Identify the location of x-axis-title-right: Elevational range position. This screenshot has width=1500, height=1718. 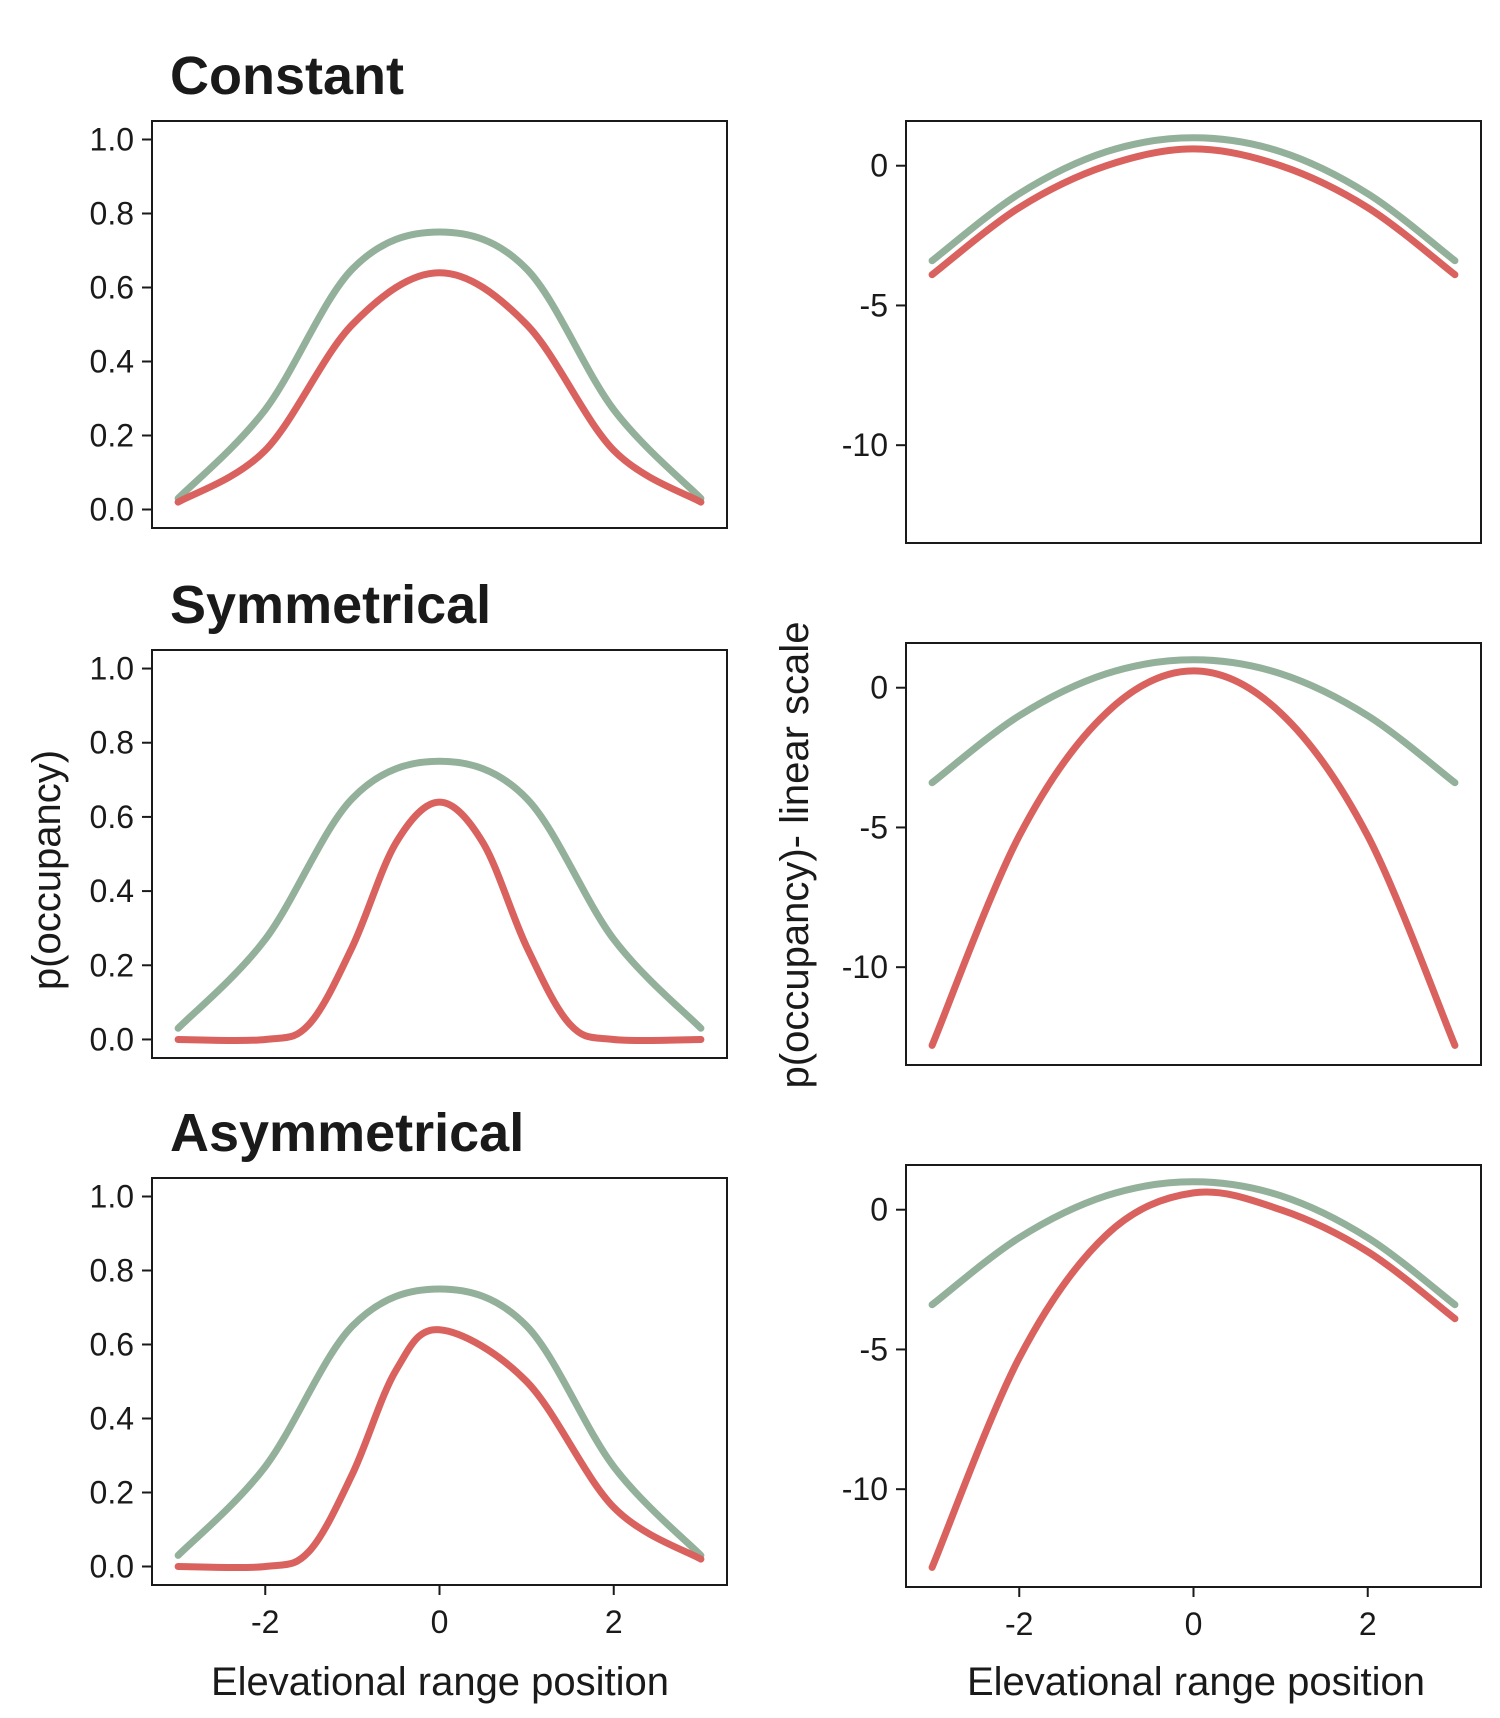
(1196, 1682).